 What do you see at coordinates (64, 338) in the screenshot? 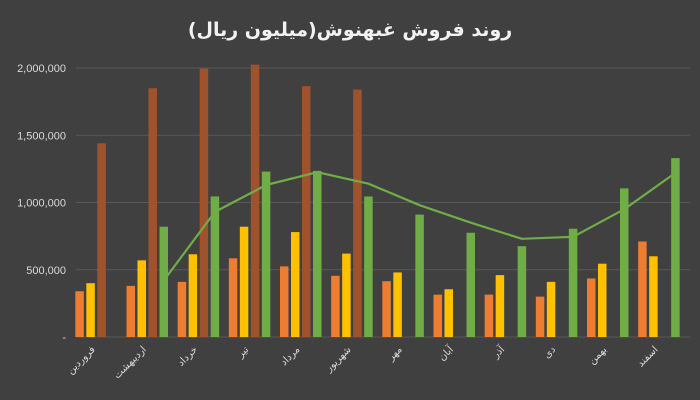
I see `y-tick-label: -` at bounding box center [64, 338].